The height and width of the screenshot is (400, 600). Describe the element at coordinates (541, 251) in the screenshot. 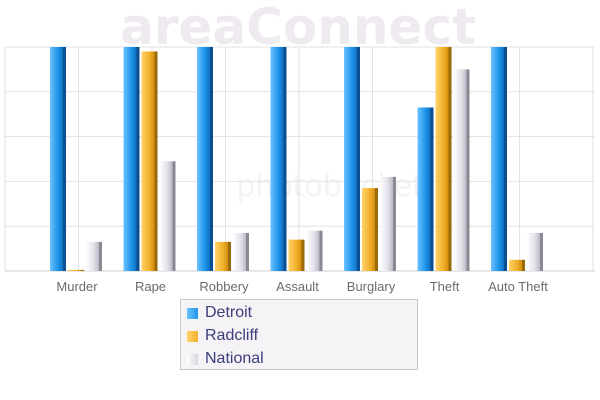

I see `bar-shade-national-auto-theft` at that location.